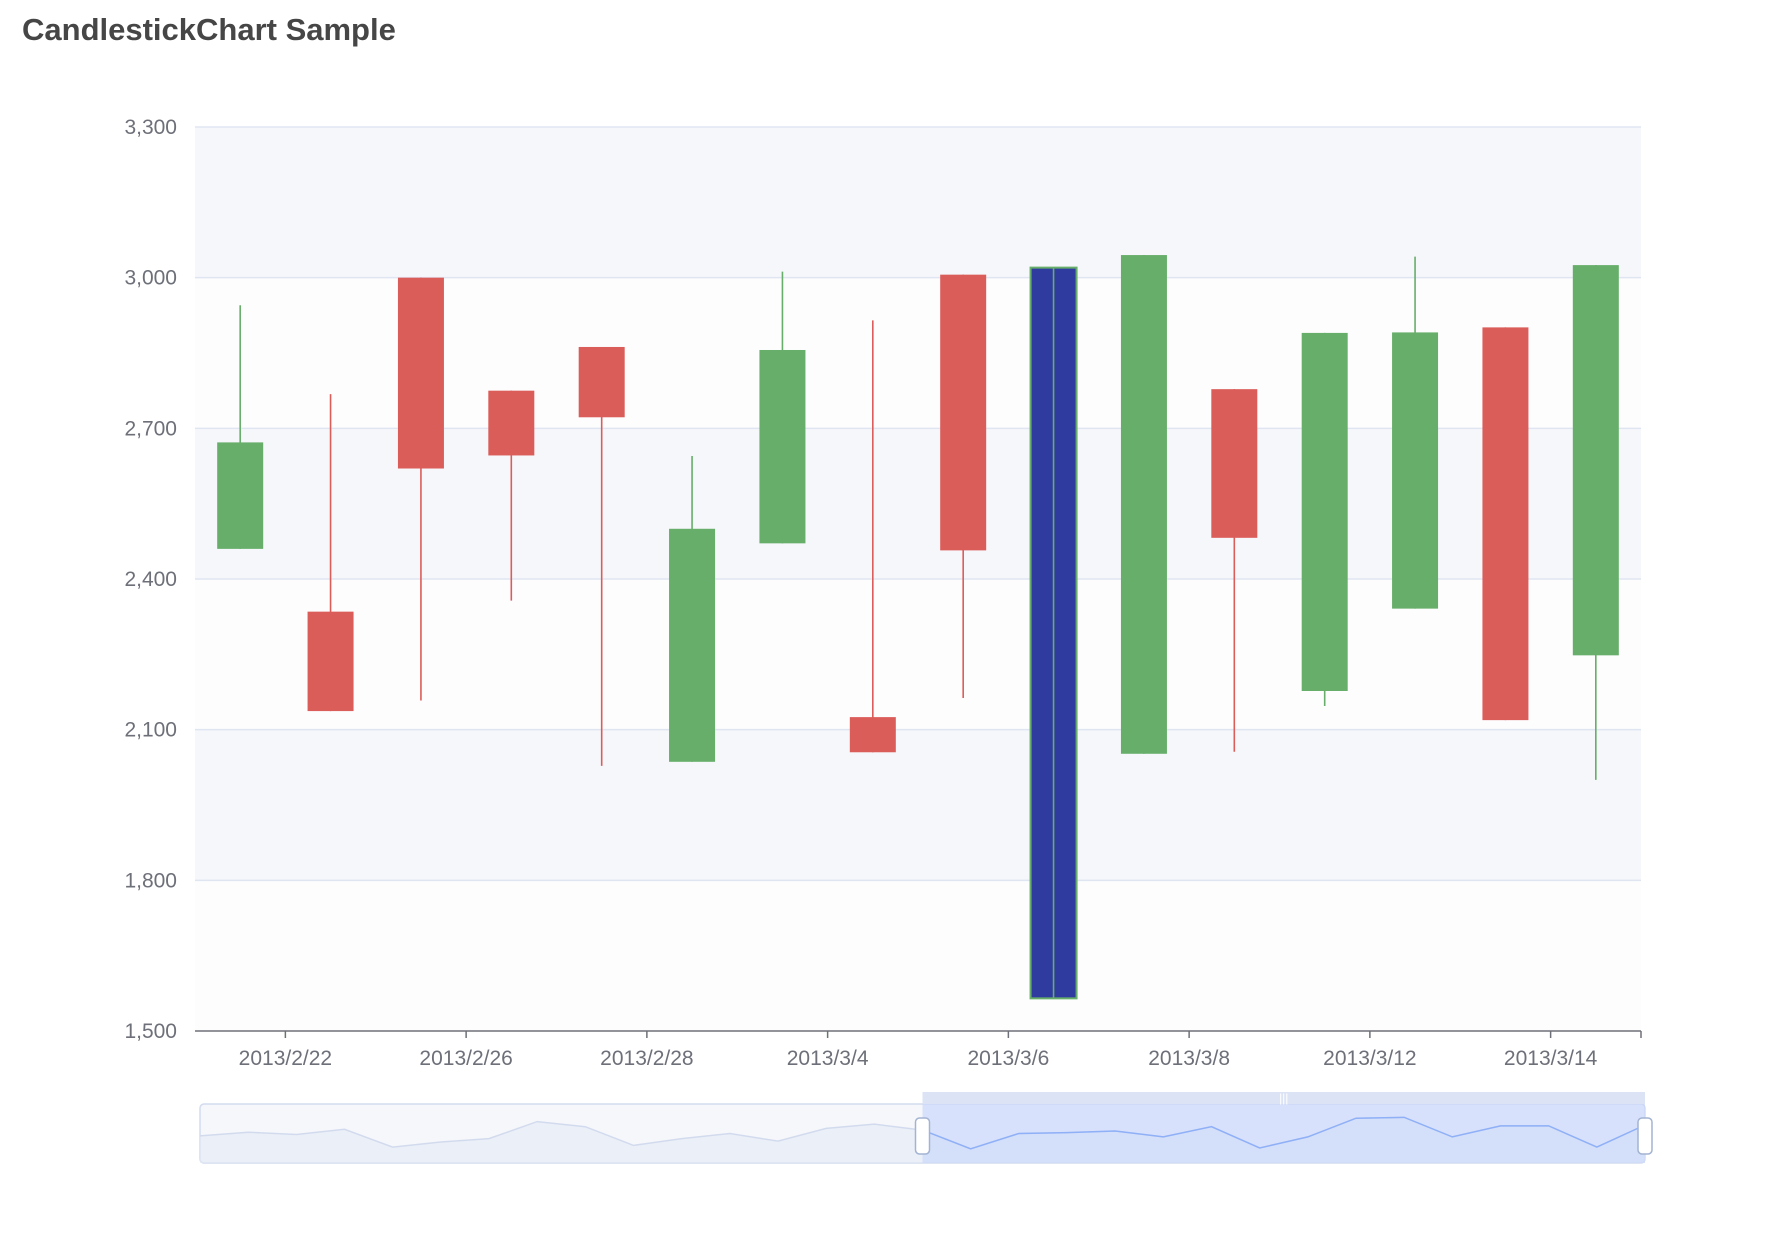  I want to click on zoom-move-handle, so click(1283, 1098).